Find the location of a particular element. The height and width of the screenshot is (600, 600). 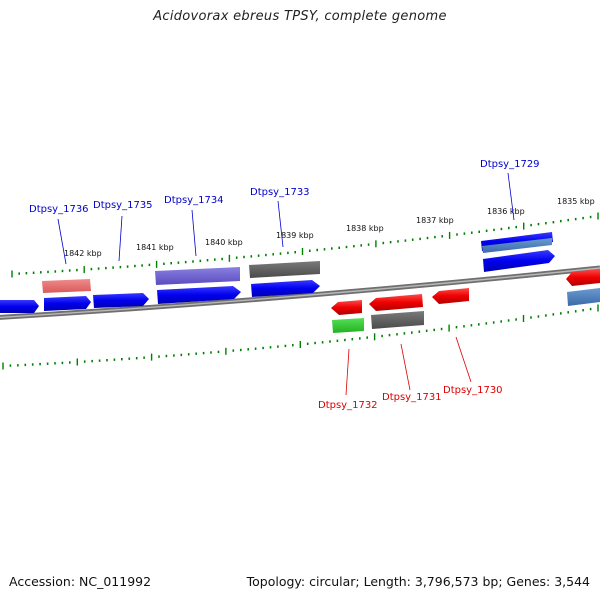

gene-arrow-forward-right is located at coordinates (583, 297).